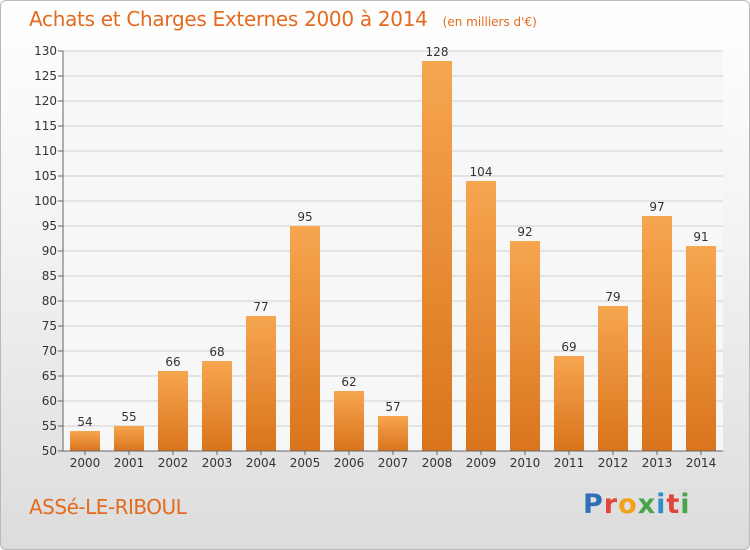 Image resolution: width=750 pixels, height=550 pixels. I want to click on x-tick-label: 2012, so click(613, 463).